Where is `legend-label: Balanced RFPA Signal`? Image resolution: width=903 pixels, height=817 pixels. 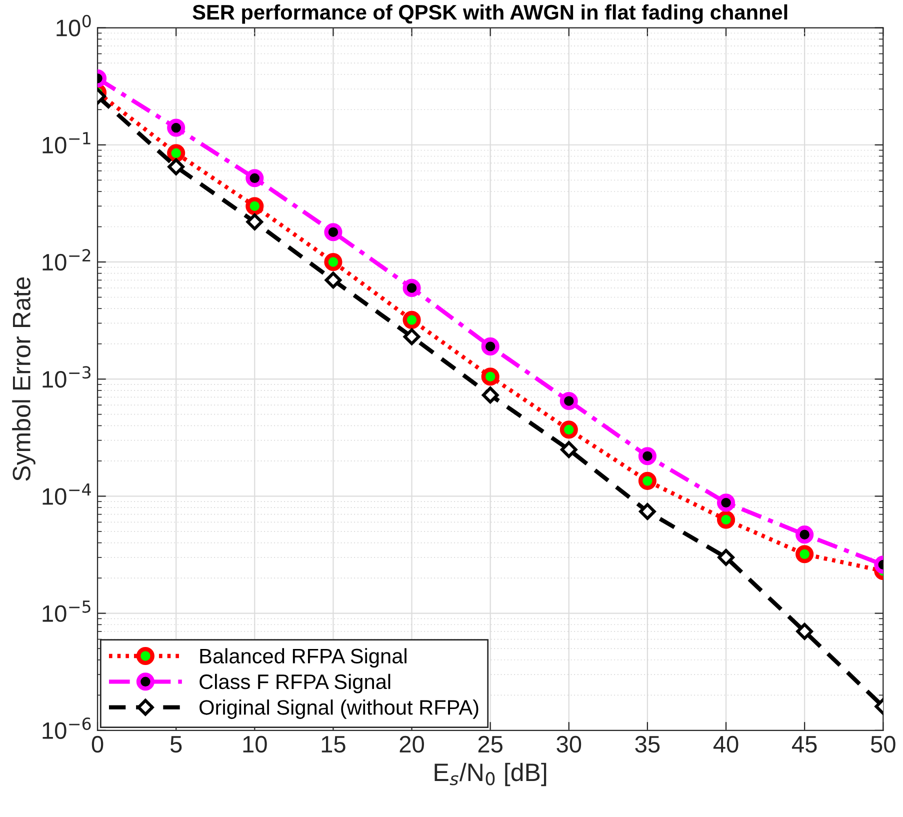
legend-label: Balanced RFPA Signal is located at coordinates (303, 658).